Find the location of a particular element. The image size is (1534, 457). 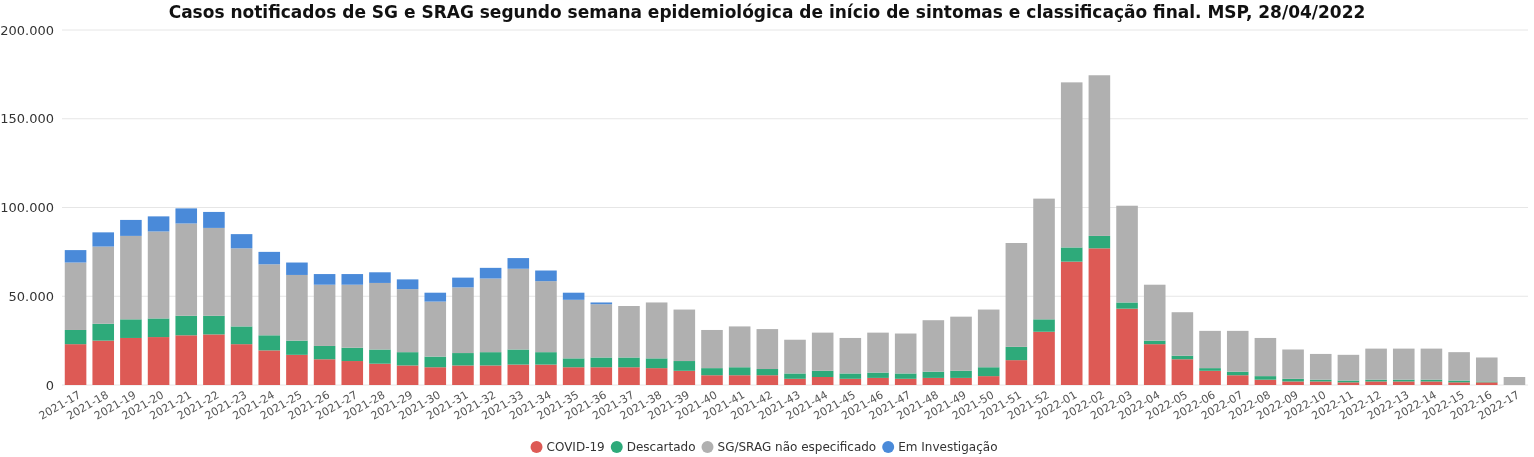

y-tick-label: 200.000 is located at coordinates (27, 30).